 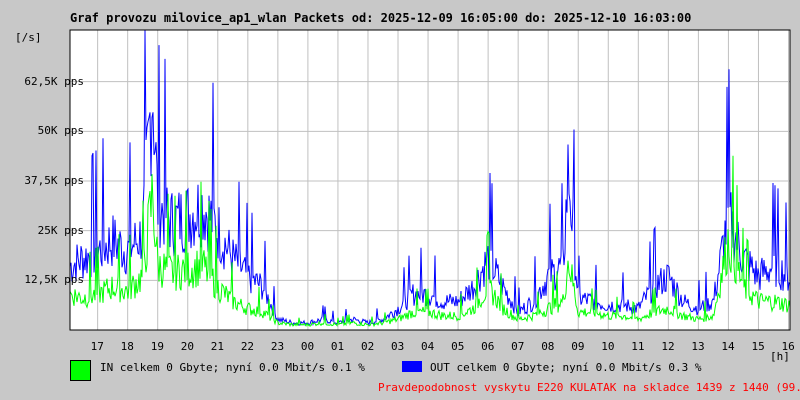 I want to click on x-tick-label: 10, so click(x=608, y=346).